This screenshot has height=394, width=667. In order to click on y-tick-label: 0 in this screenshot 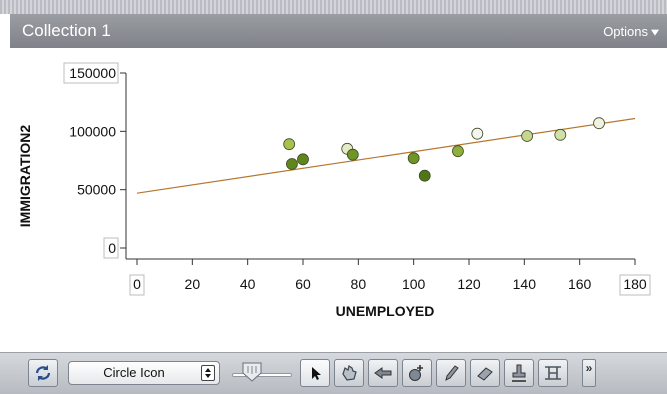, I will do `click(112, 248)`.